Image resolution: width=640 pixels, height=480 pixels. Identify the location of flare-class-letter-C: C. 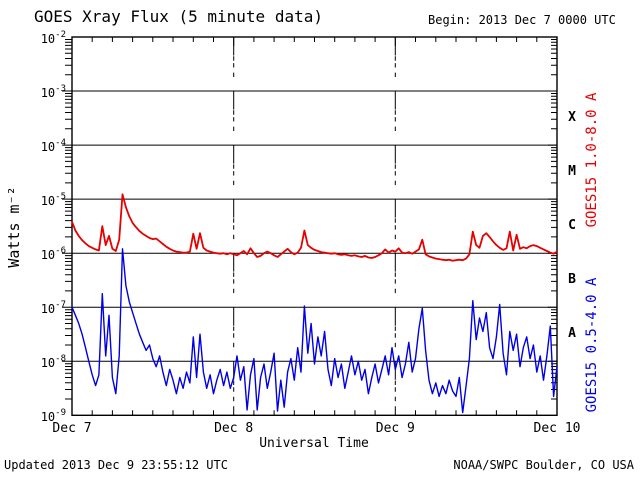
(572, 226).